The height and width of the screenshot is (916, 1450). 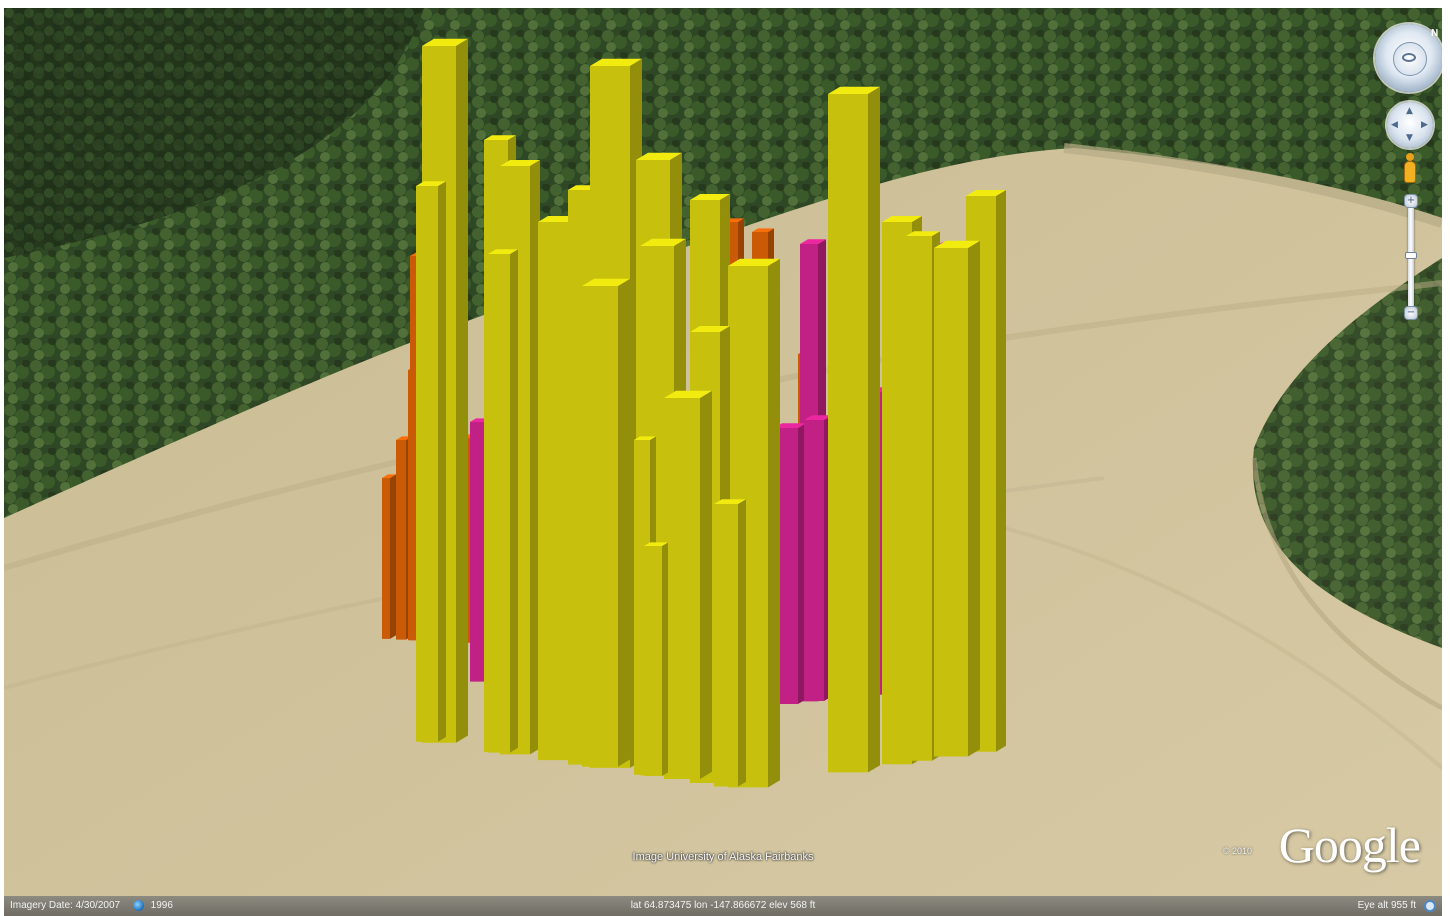 What do you see at coordinates (1410, 125) in the screenshot?
I see `move-joystick-icon: ▲ ▼ ◀ ▶` at bounding box center [1410, 125].